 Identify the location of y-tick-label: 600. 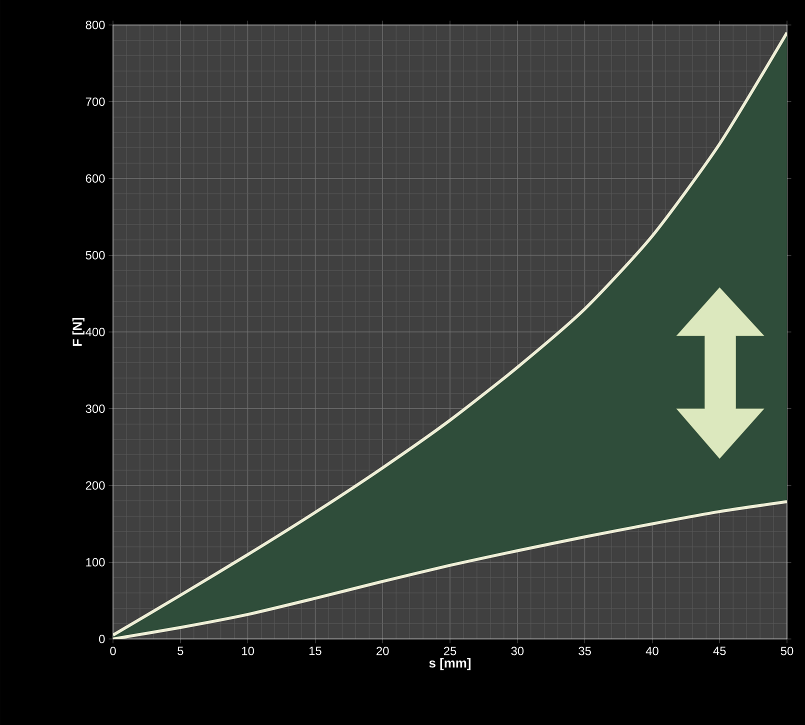
(95, 178).